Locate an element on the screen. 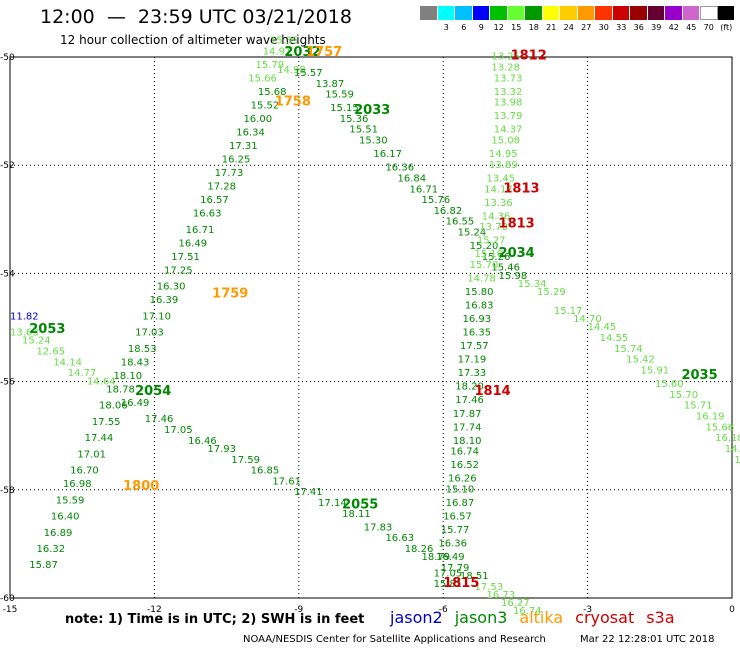  x-tick-label: -9 is located at coordinates (298, 610).